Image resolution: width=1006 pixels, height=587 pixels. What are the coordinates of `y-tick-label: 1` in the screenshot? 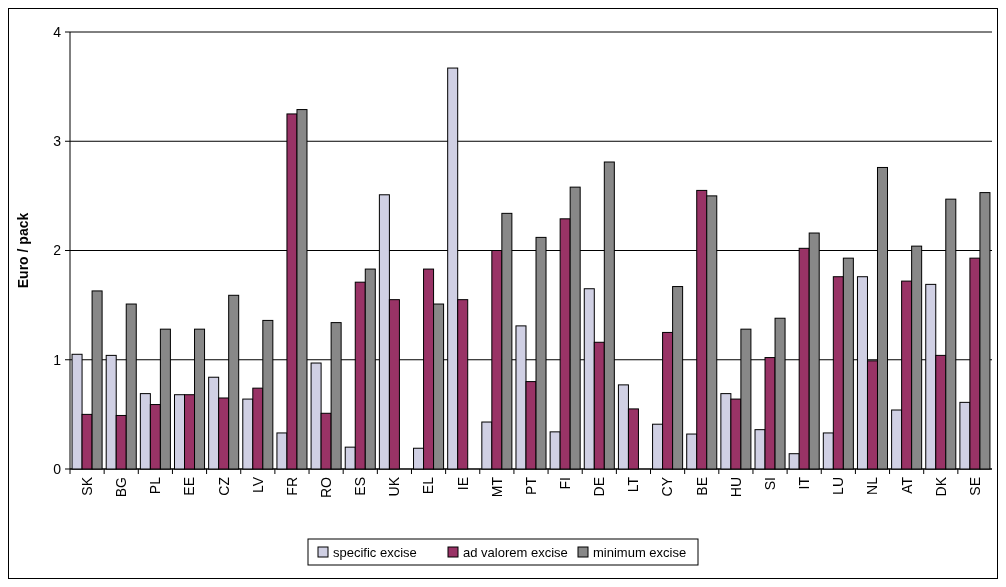 It's located at (57, 359).